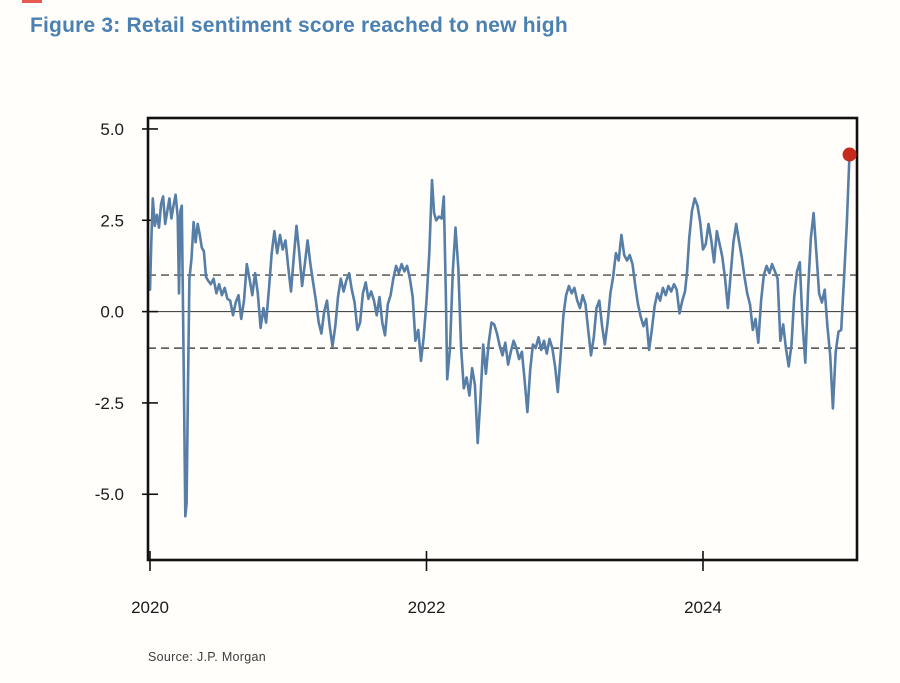 This screenshot has width=900, height=683. I want to click on y-tick-label--5.0: -5.0, so click(109, 494).